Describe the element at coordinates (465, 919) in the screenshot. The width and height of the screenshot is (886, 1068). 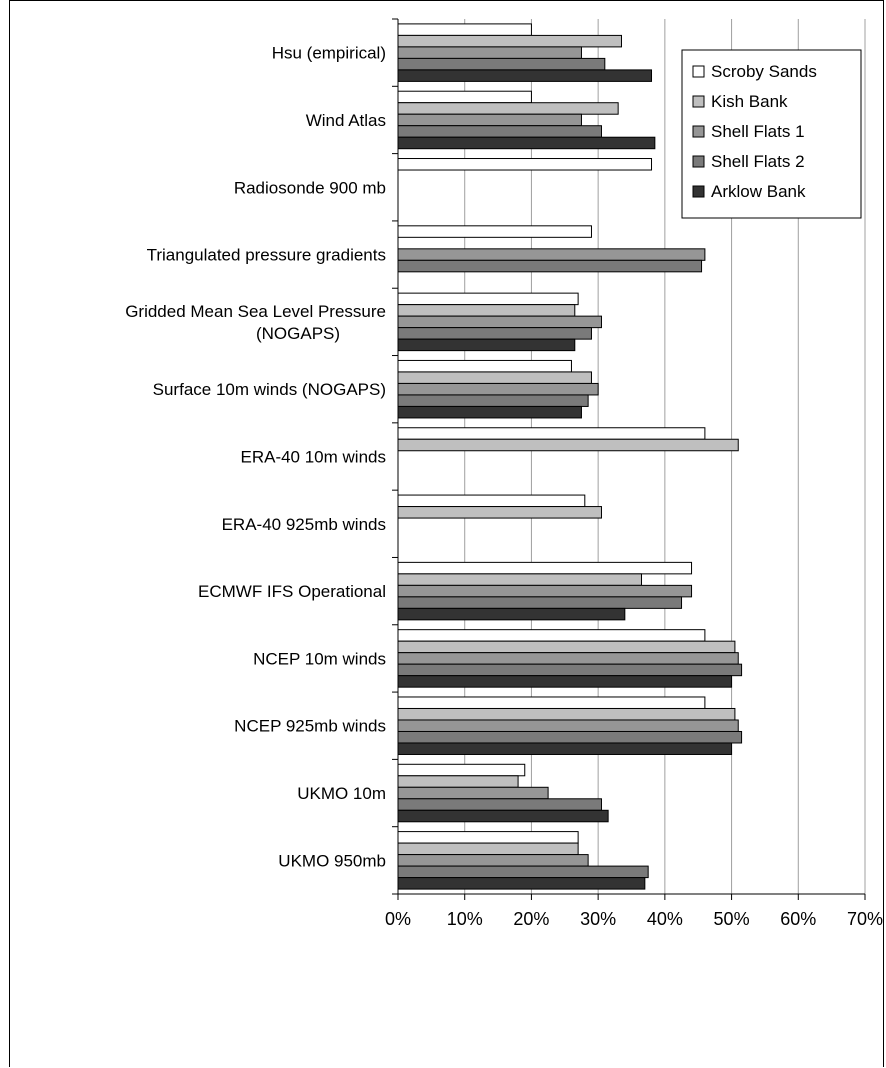
I see `x-tick-label: 10%` at that location.